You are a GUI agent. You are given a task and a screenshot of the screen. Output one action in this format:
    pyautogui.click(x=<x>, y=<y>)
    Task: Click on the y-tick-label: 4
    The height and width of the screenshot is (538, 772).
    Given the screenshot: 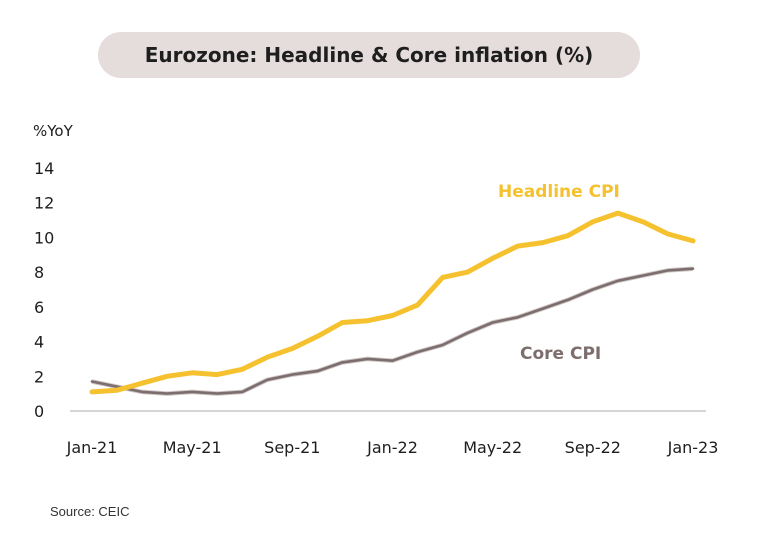 What is the action you would take?
    pyautogui.click(x=39, y=342)
    